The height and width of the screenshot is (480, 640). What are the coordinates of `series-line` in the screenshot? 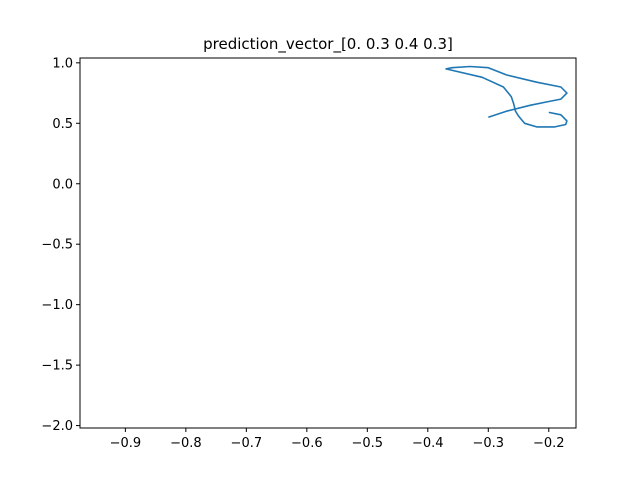 It's located at (506, 96).